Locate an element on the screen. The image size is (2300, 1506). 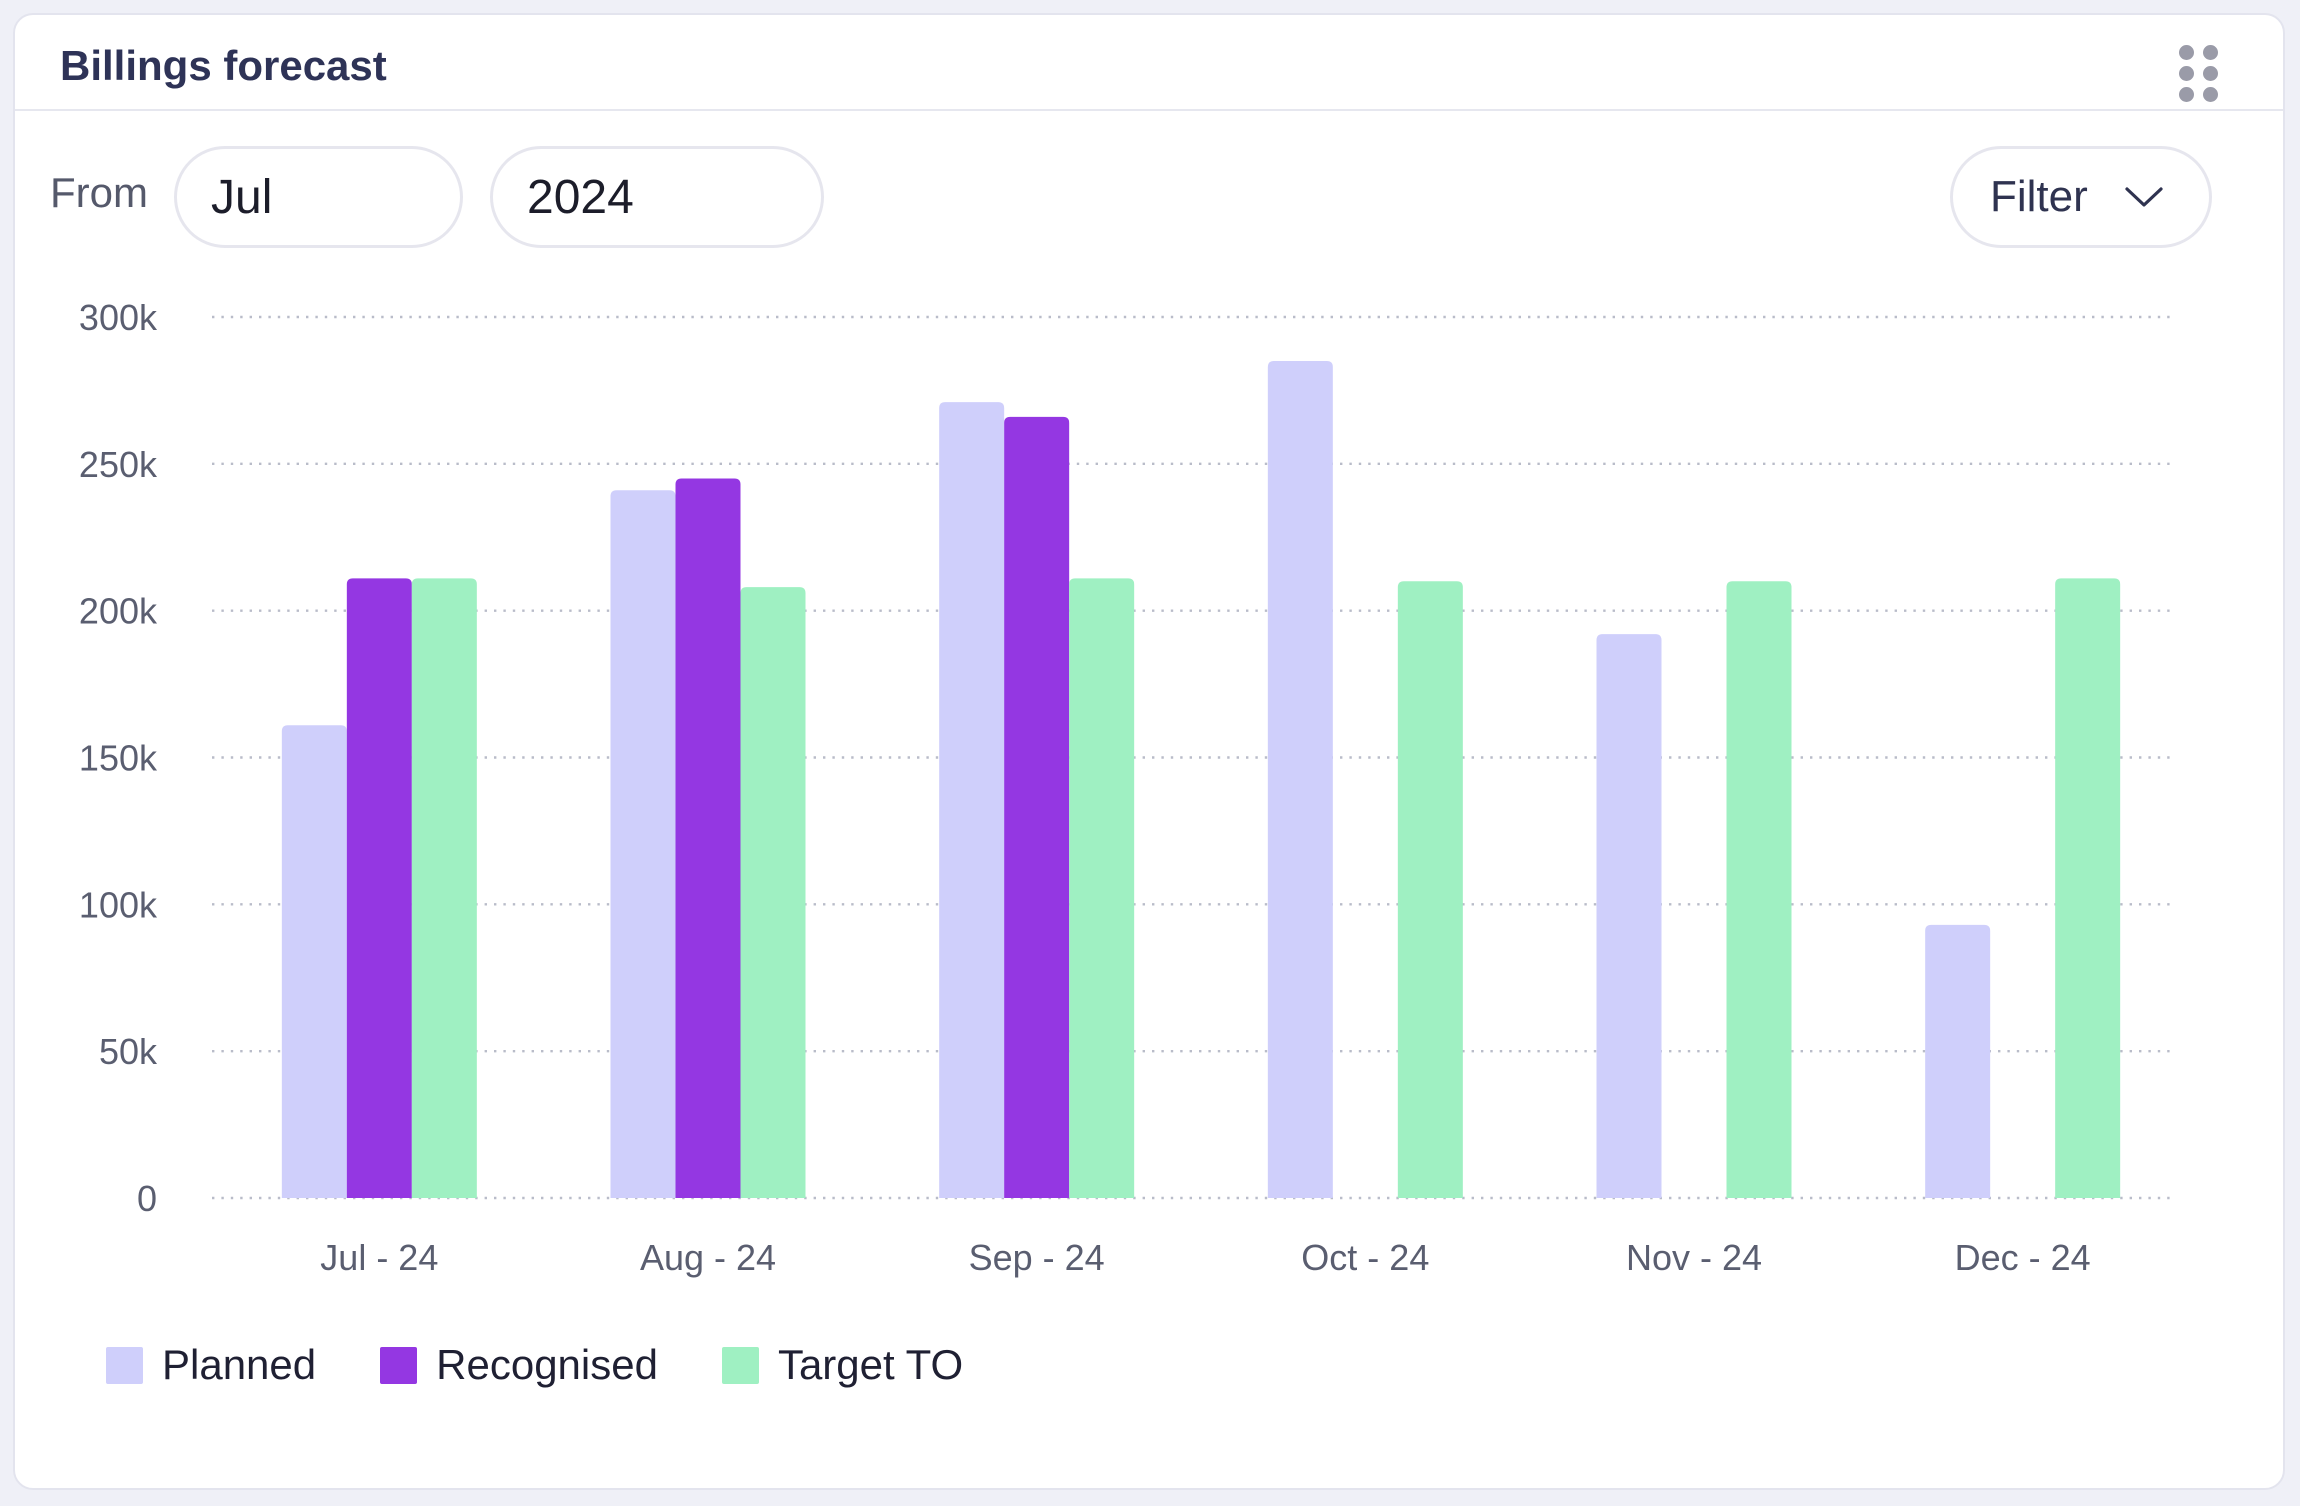
month-select: Jul is located at coordinates (318, 197).